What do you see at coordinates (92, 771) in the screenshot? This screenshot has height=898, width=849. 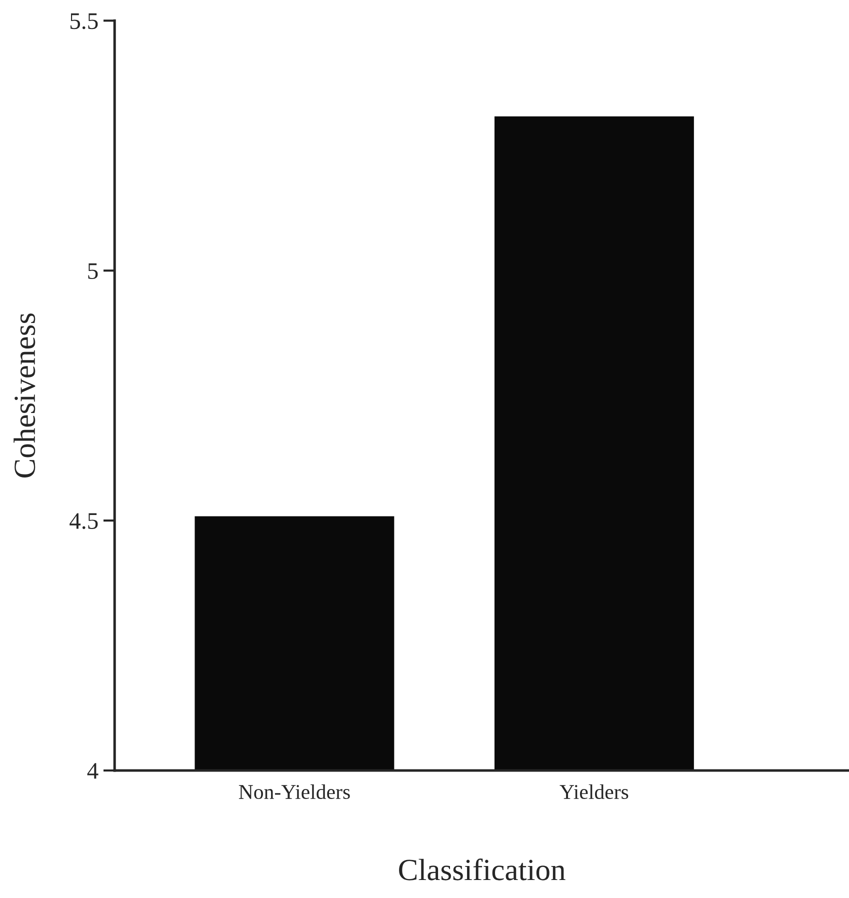 I see `y-tick-label: 4` at bounding box center [92, 771].